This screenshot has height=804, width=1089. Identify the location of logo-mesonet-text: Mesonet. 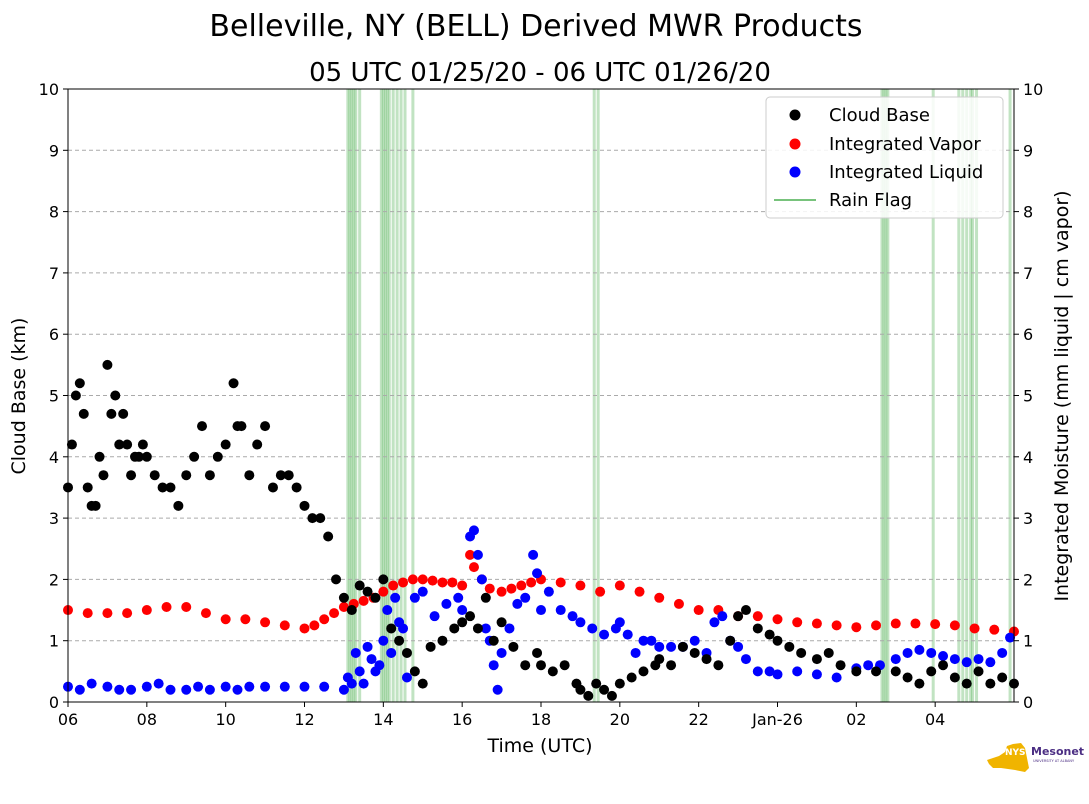
(1057, 751).